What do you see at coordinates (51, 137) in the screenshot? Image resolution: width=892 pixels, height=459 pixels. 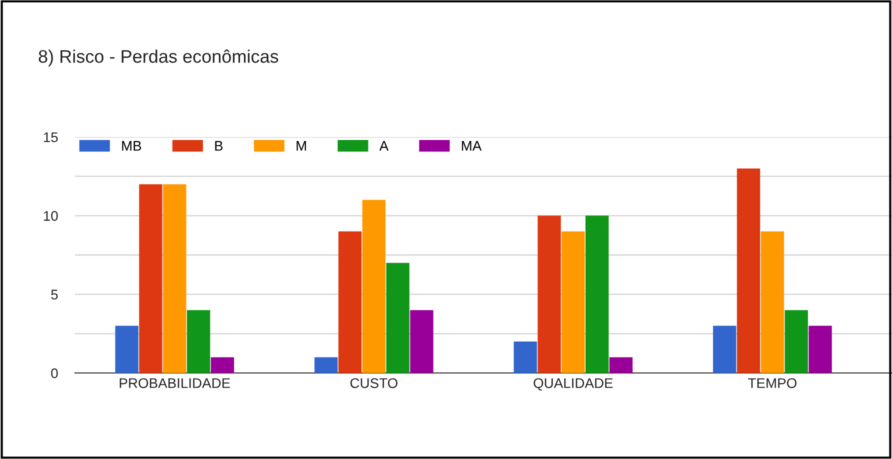 I see `y-tick-label: 15` at bounding box center [51, 137].